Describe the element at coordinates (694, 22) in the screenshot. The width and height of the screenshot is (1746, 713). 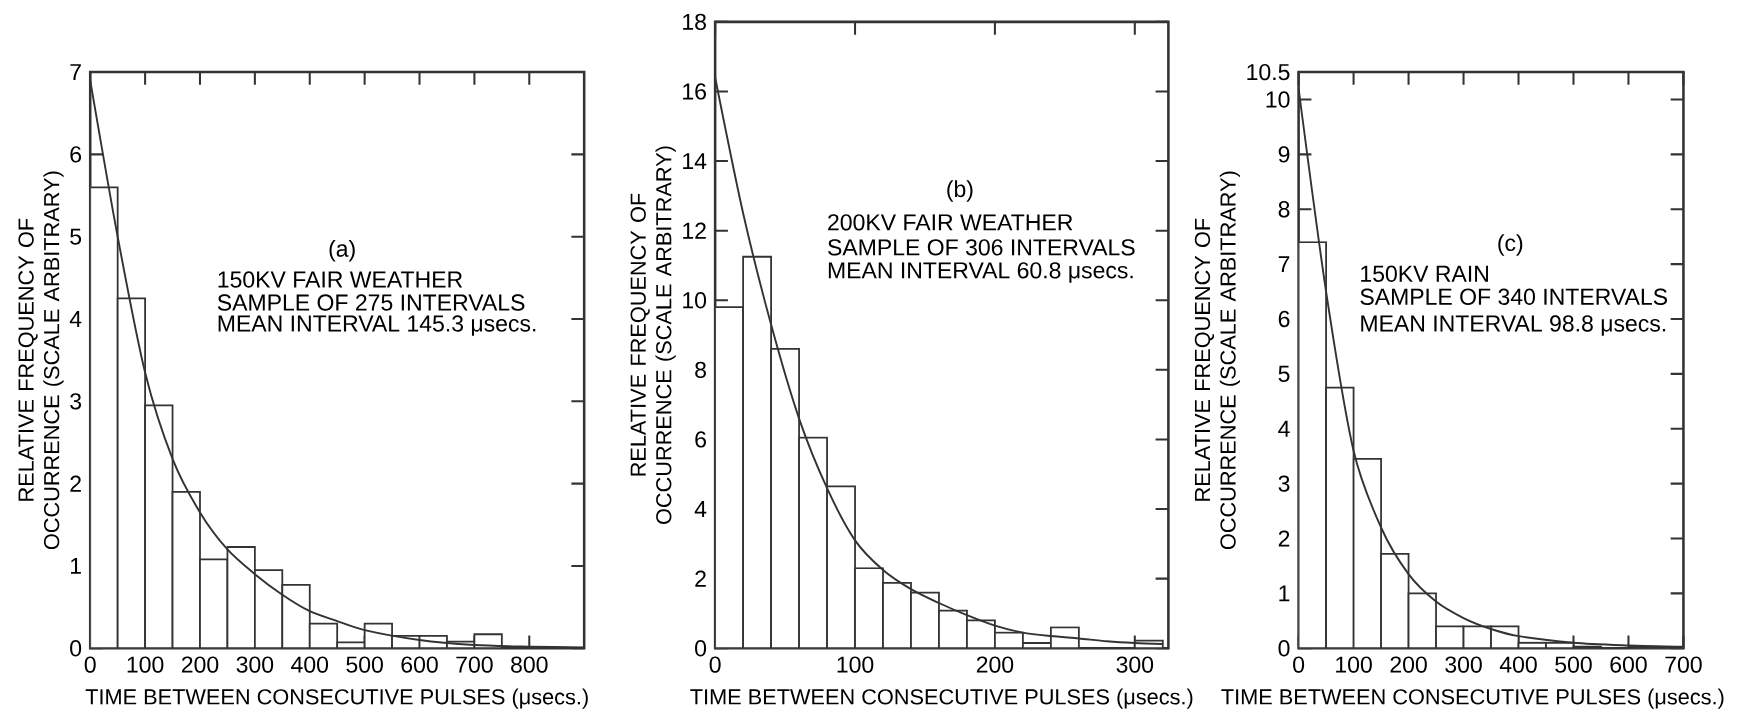
I see `y-tick-label: 18` at that location.